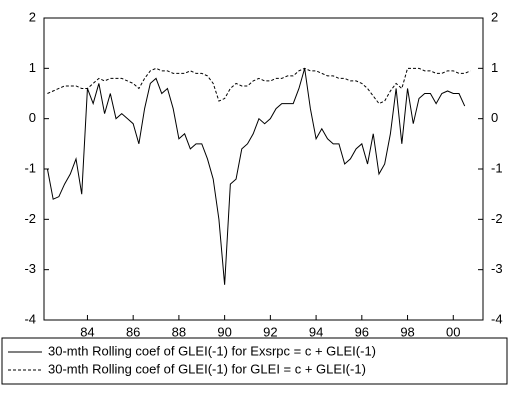 The image size is (509, 412). I want to click on series-line, so click(259, 86).